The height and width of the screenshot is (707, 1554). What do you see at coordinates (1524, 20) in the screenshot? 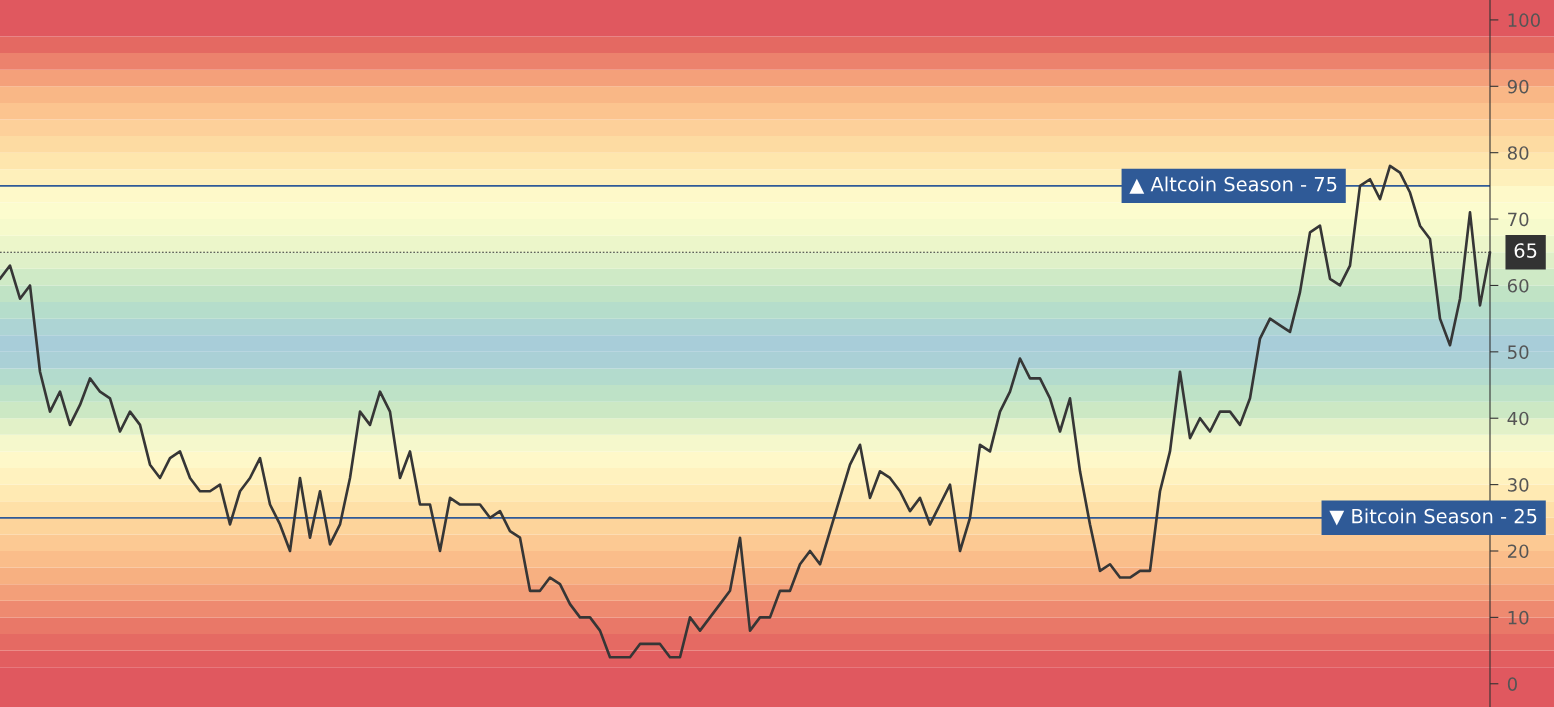
I see `y-tick-label: 100` at bounding box center [1524, 20].